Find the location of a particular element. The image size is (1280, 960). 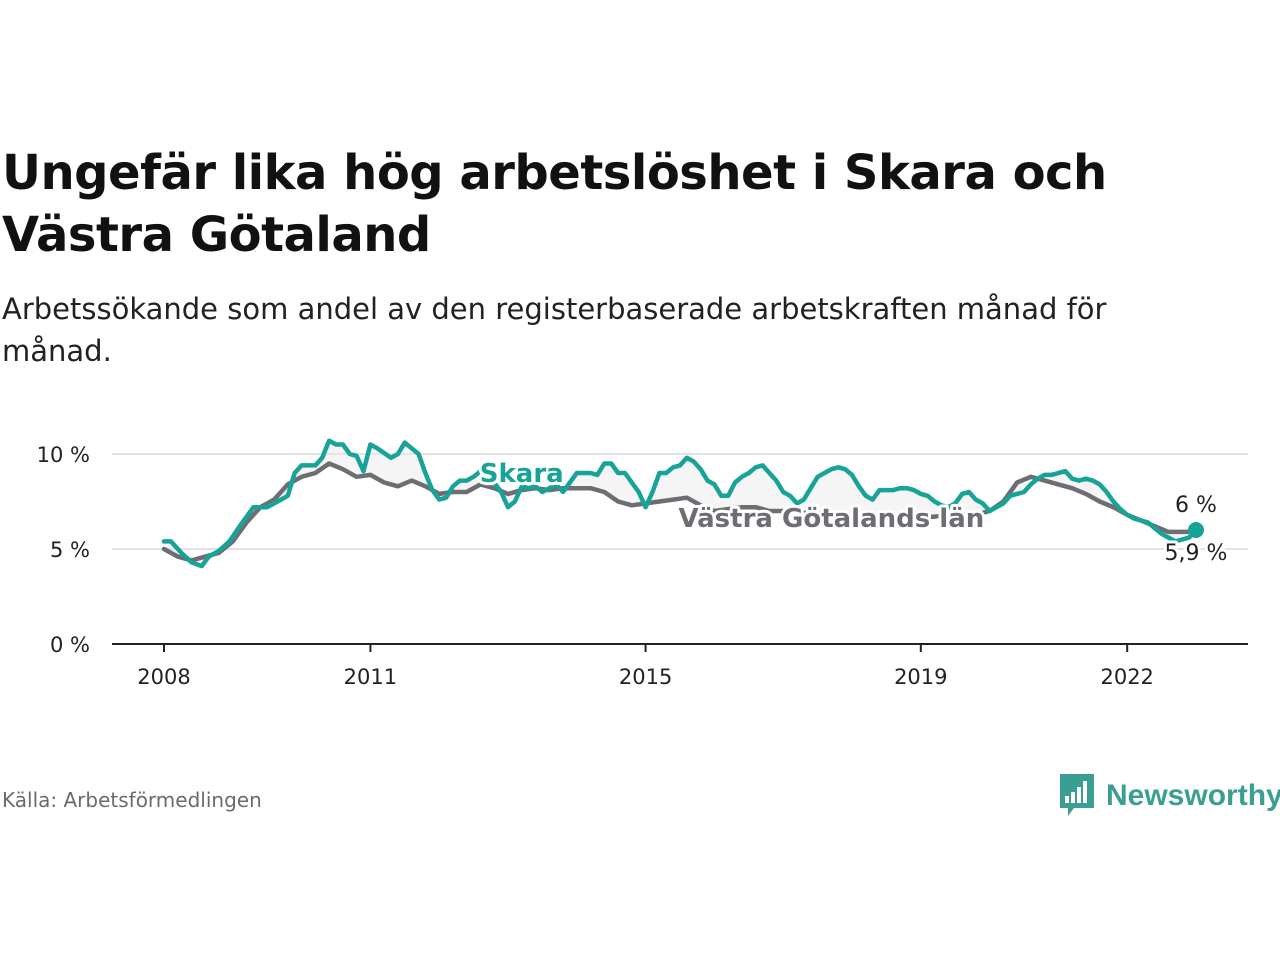

end-value-label-vastra-gotaland-halo: 5,9 % is located at coordinates (1196, 553).